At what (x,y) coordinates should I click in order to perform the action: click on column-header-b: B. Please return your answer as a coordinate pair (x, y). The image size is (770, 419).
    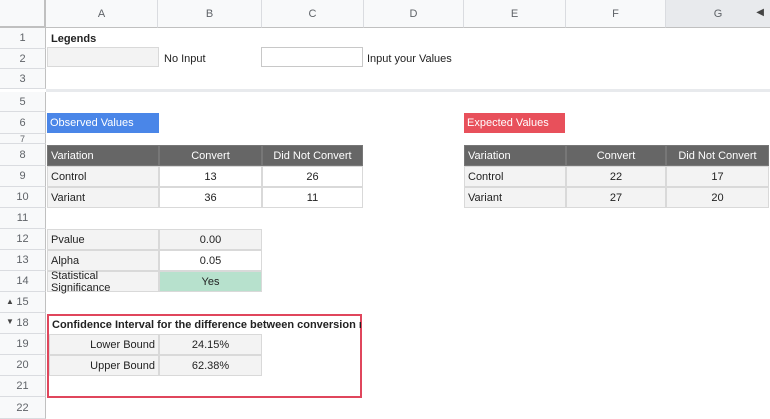
    Looking at the image, I should click on (210, 14).